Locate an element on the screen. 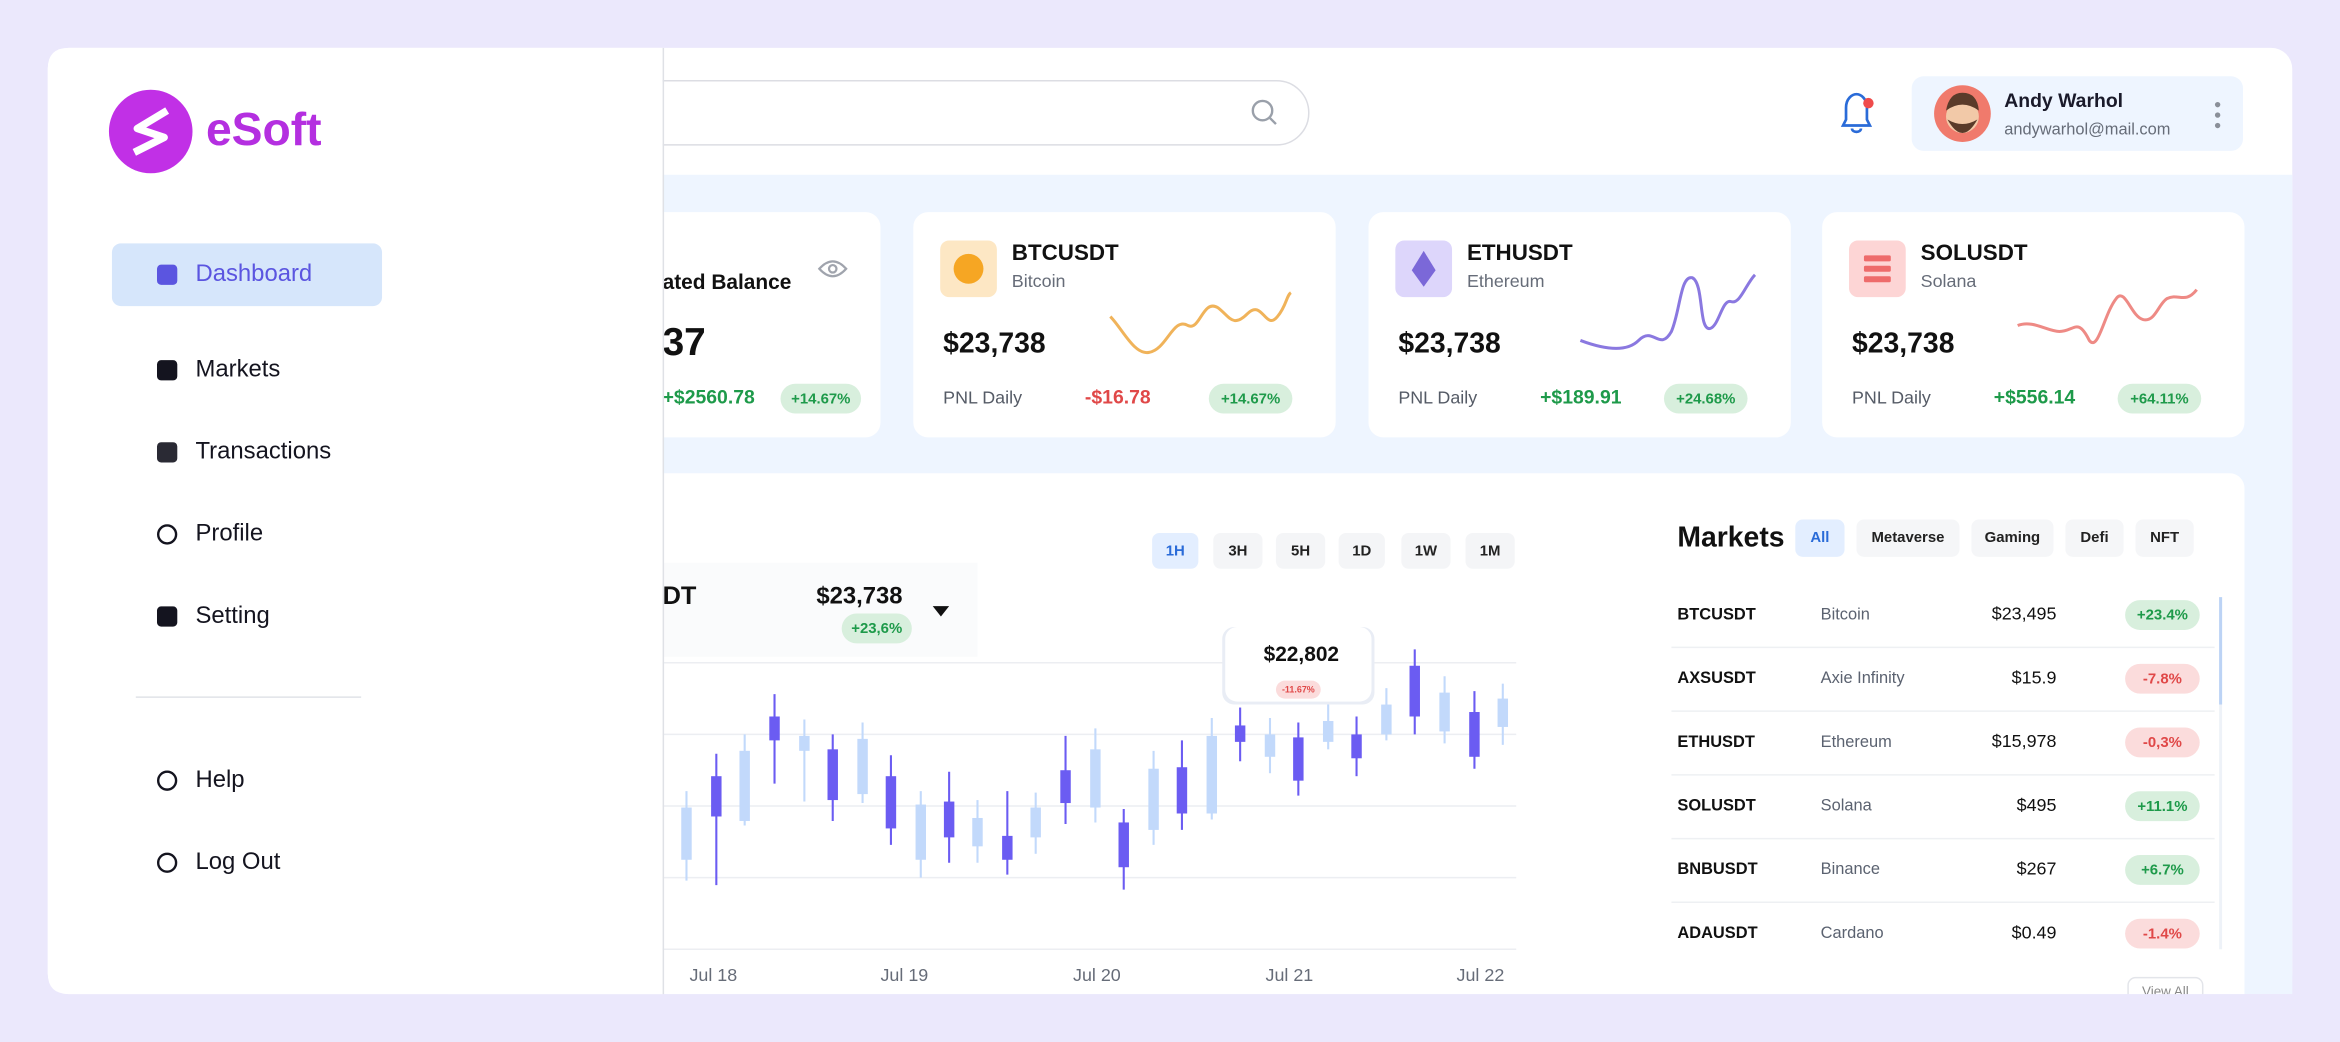 Image resolution: width=2340 pixels, height=1042 pixels. market-name: Ethereum is located at coordinates (1856, 742).